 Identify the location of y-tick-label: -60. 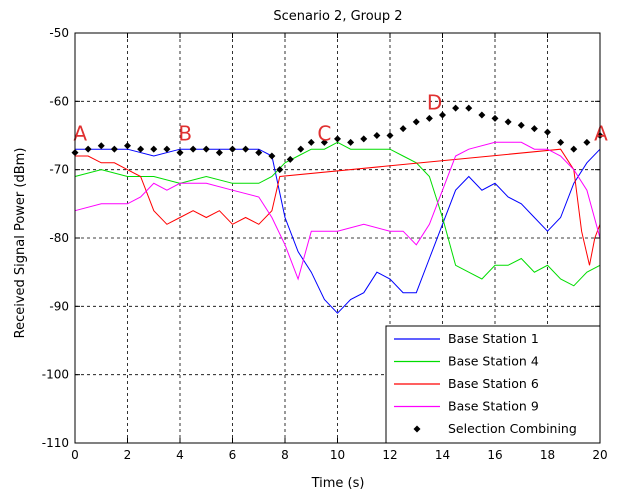
(59, 101).